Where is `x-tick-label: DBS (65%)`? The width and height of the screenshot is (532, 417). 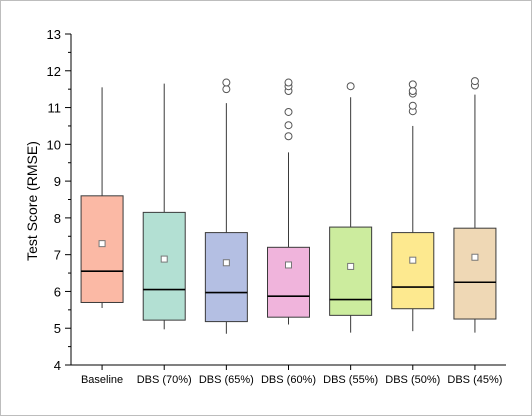 x-tick-label: DBS (65%) is located at coordinates (226, 380).